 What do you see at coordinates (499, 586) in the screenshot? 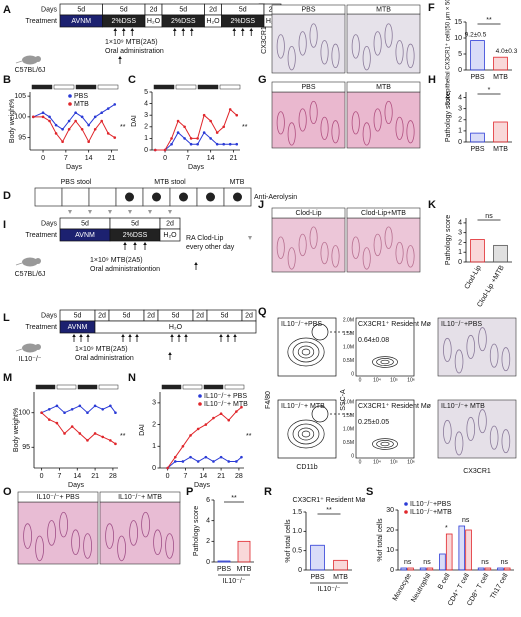
I see `x-tick-label: Th17 cell` at bounding box center [499, 586].